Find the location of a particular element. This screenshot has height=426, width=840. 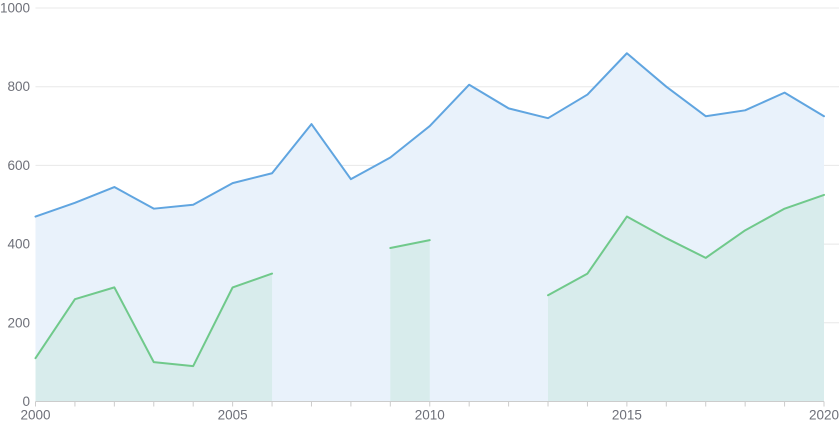

y-axis-tick-label: 600 is located at coordinates (18, 165).